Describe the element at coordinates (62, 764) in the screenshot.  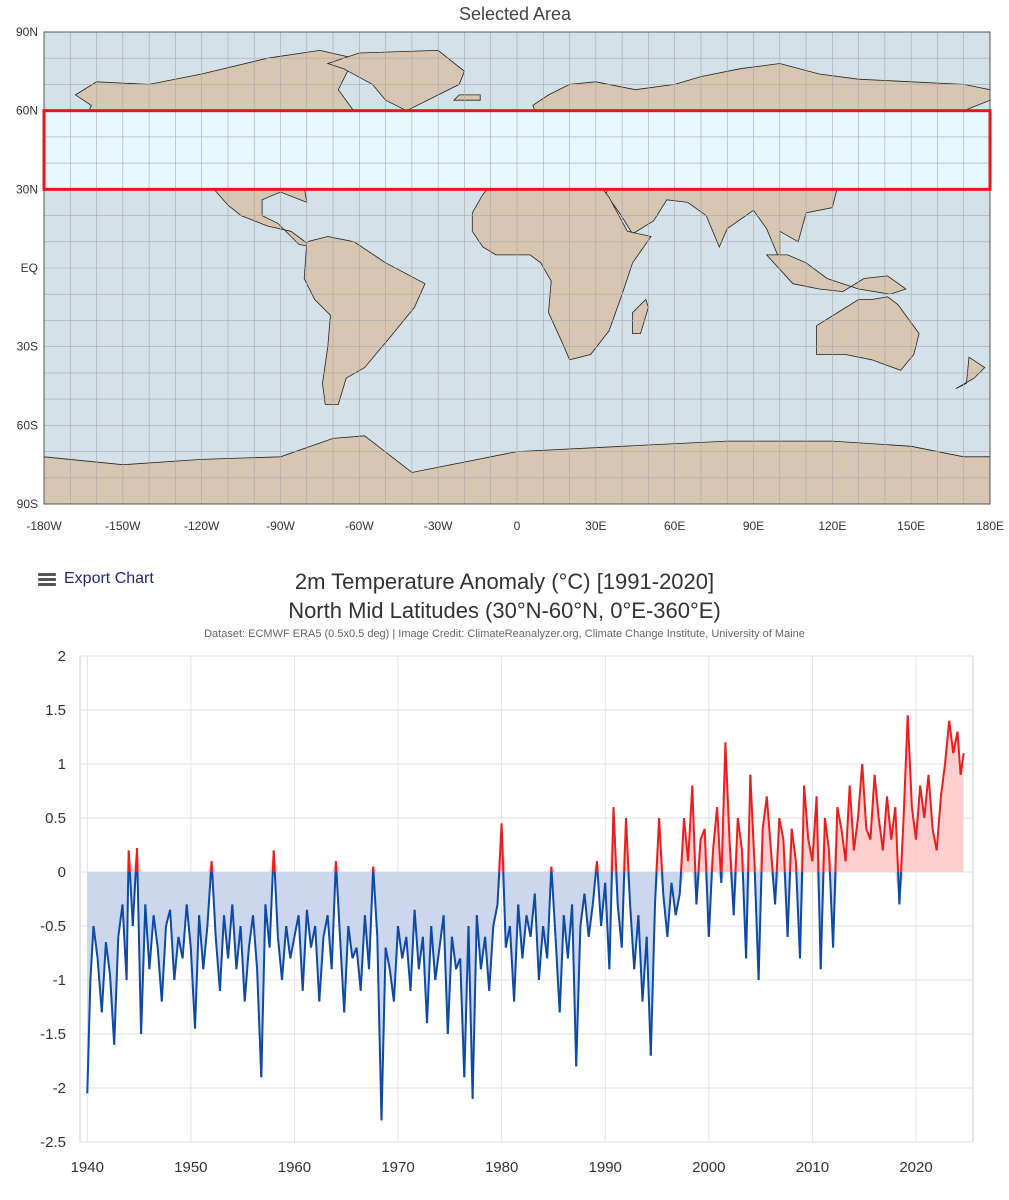
I see `y-tick-label: 1` at that location.